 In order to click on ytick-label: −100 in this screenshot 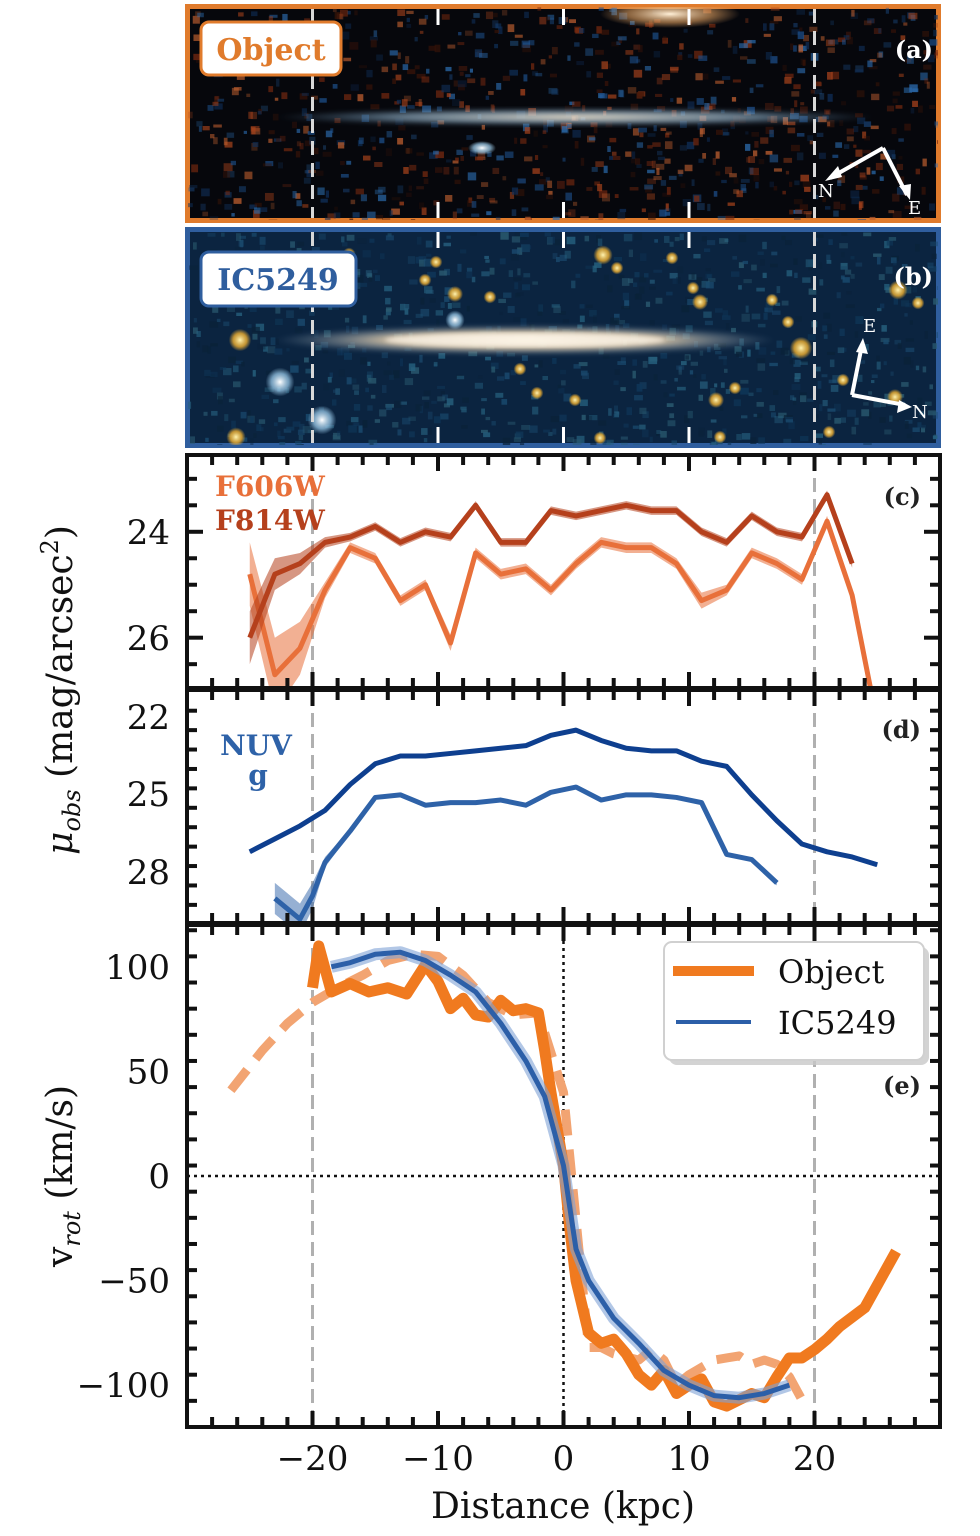, I will do `click(123, 1386)`.